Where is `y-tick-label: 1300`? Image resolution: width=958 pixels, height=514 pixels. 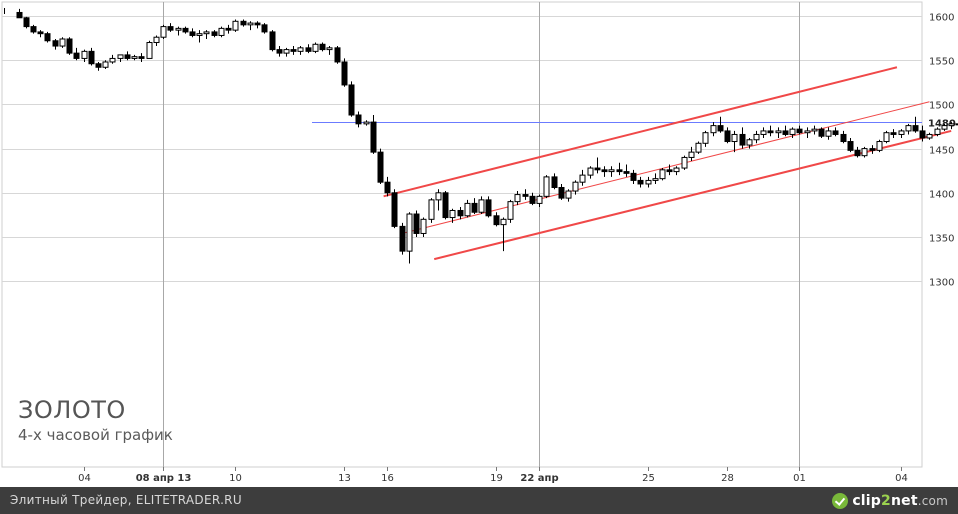
y-tick-label: 1300 is located at coordinates (941, 283).